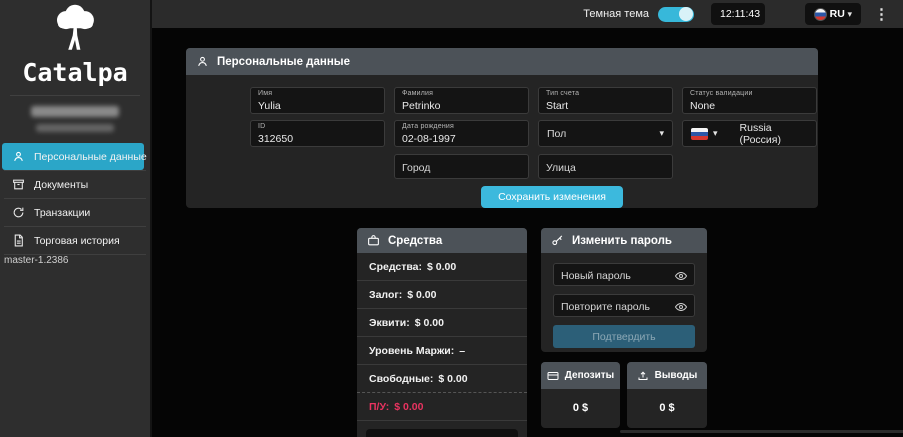 The width and height of the screenshot is (903, 437). I want to click on confirm-password-button: Подтвердить, so click(624, 336).